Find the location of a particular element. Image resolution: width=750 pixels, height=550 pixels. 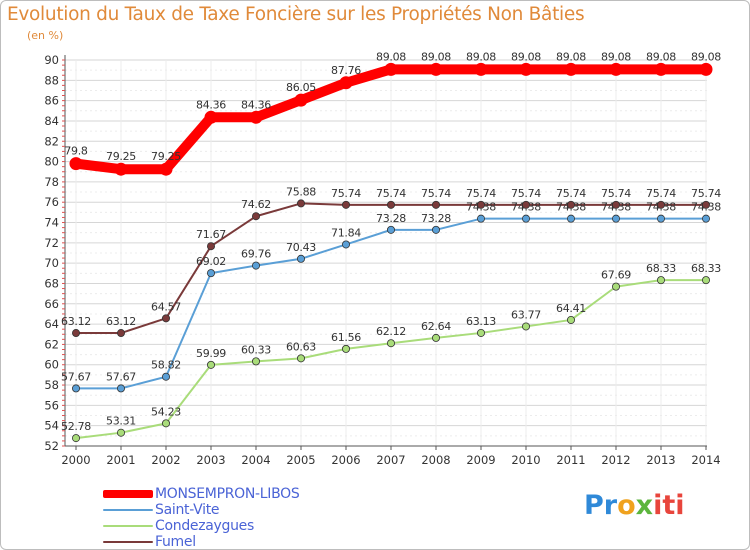

x-tick-label: 2009 is located at coordinates (480, 460).